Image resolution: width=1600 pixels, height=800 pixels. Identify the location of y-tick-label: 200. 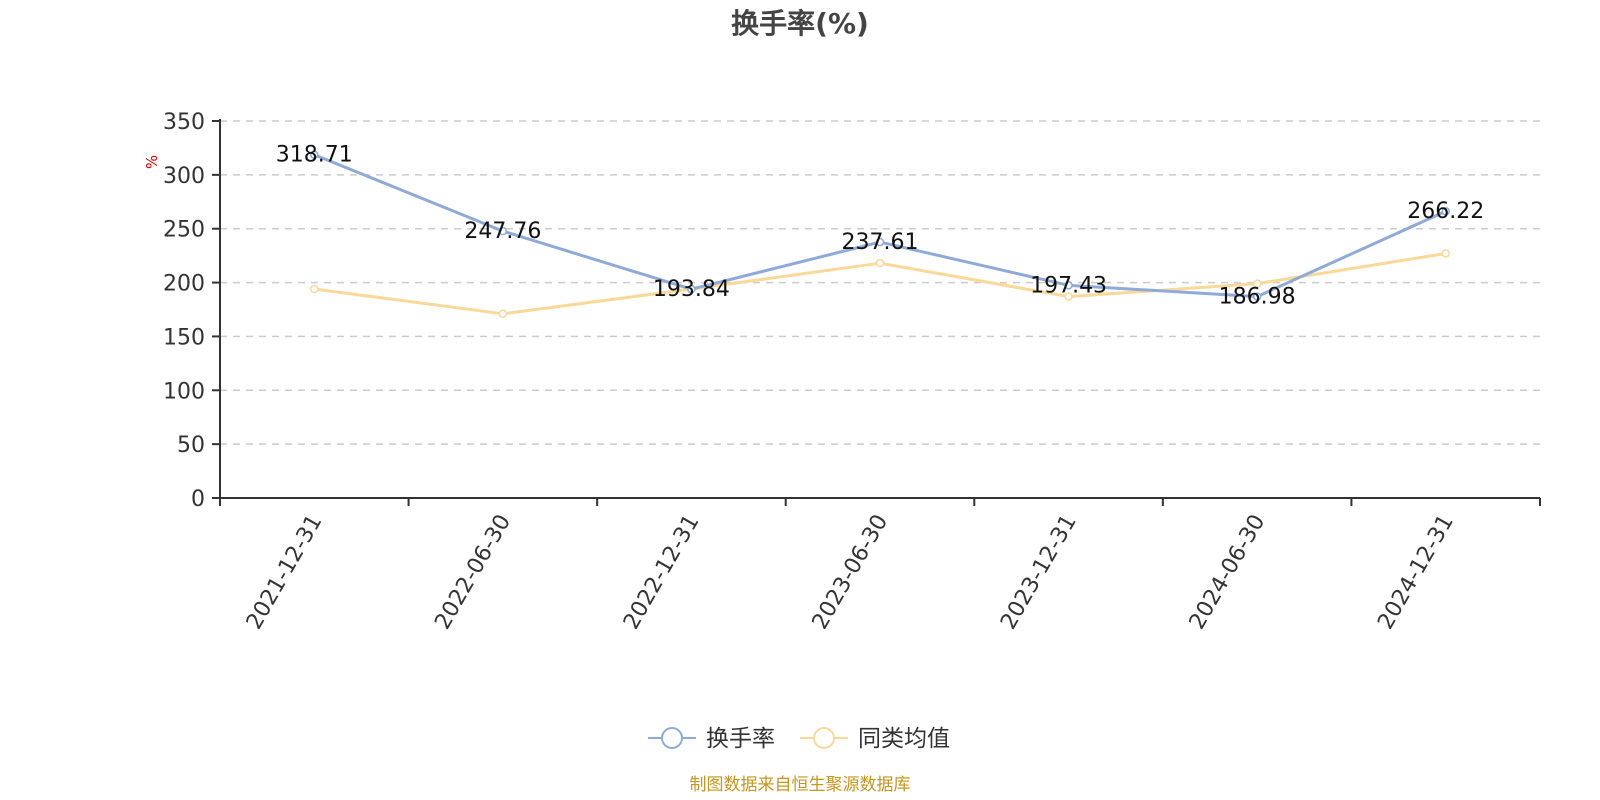
(184, 284).